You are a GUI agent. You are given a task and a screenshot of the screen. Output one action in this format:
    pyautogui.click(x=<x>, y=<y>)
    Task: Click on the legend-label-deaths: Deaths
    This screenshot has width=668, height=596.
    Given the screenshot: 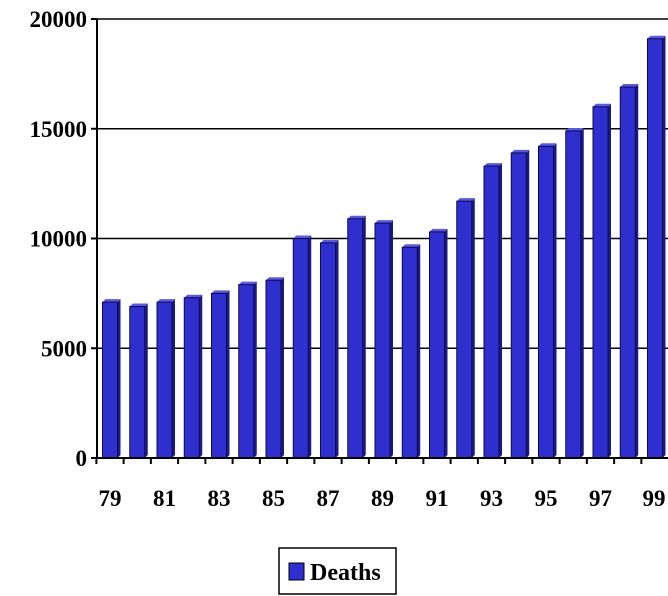 What is the action you would take?
    pyautogui.click(x=345, y=573)
    